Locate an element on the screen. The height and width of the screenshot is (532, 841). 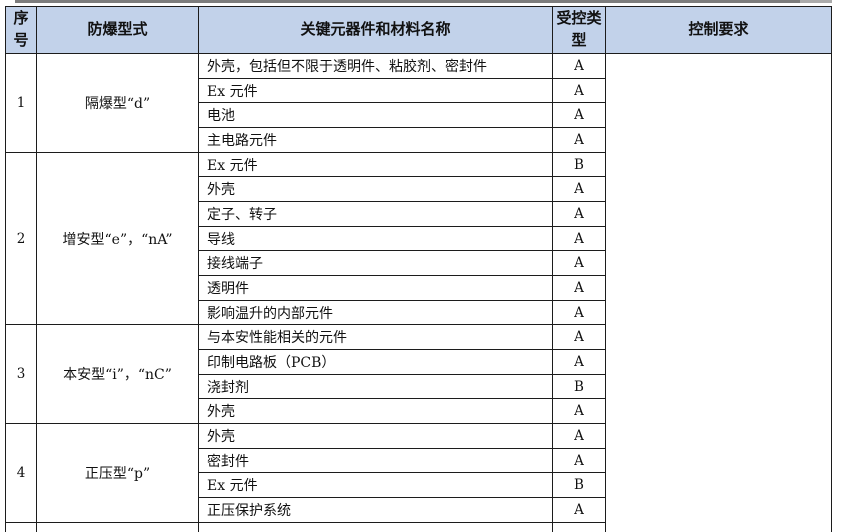
protection-type-cell: 正压型“p” is located at coordinates (117, 473).